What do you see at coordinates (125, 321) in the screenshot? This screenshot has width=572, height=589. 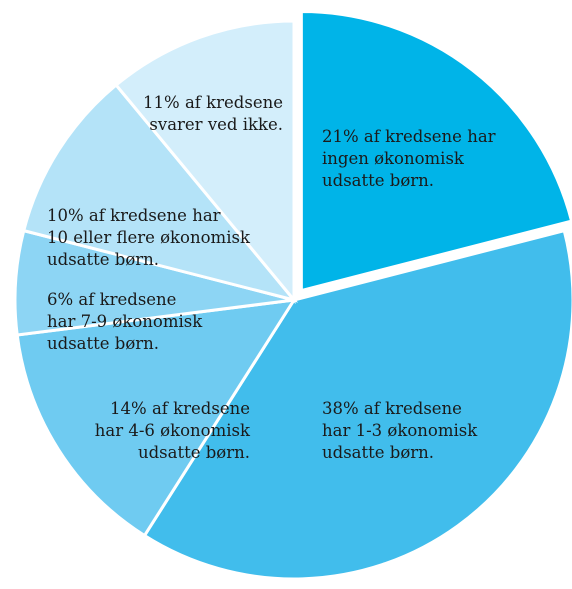 I see `slice-label-line: har 7-9 økonomisk` at bounding box center [125, 321].